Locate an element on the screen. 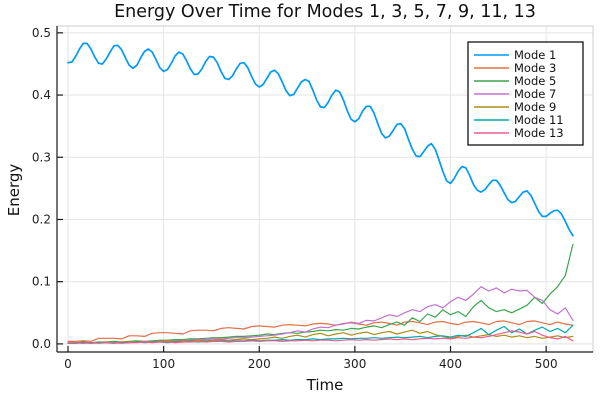 Image resolution: width=600 pixels, height=400 pixels. x-tick-label: 100 is located at coordinates (163, 364).